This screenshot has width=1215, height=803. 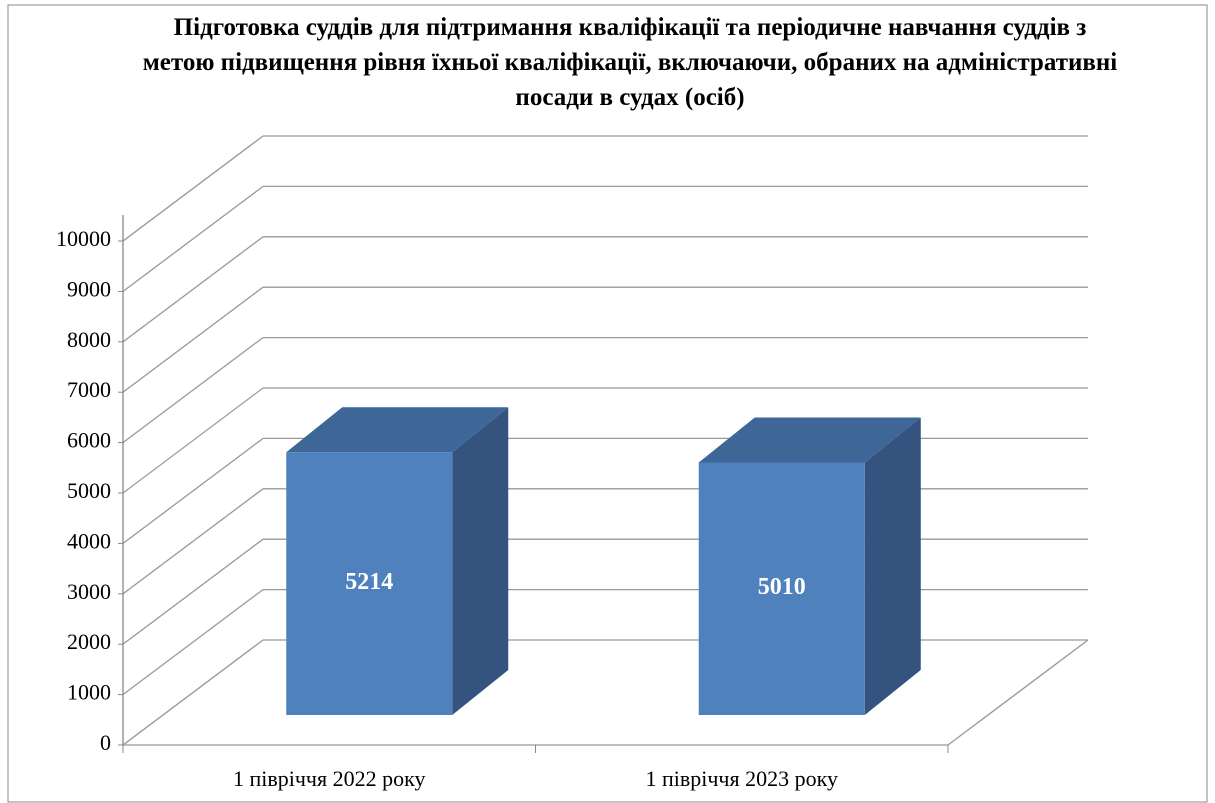 What do you see at coordinates (83, 238) in the screenshot?
I see `y-tick-label: 10000` at bounding box center [83, 238].